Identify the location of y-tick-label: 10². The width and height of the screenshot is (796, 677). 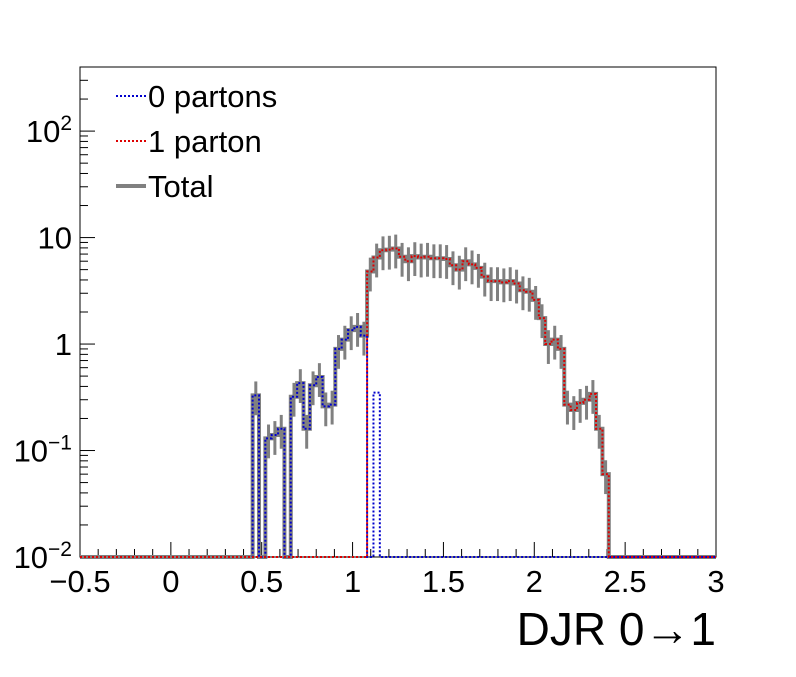
(49, 130).